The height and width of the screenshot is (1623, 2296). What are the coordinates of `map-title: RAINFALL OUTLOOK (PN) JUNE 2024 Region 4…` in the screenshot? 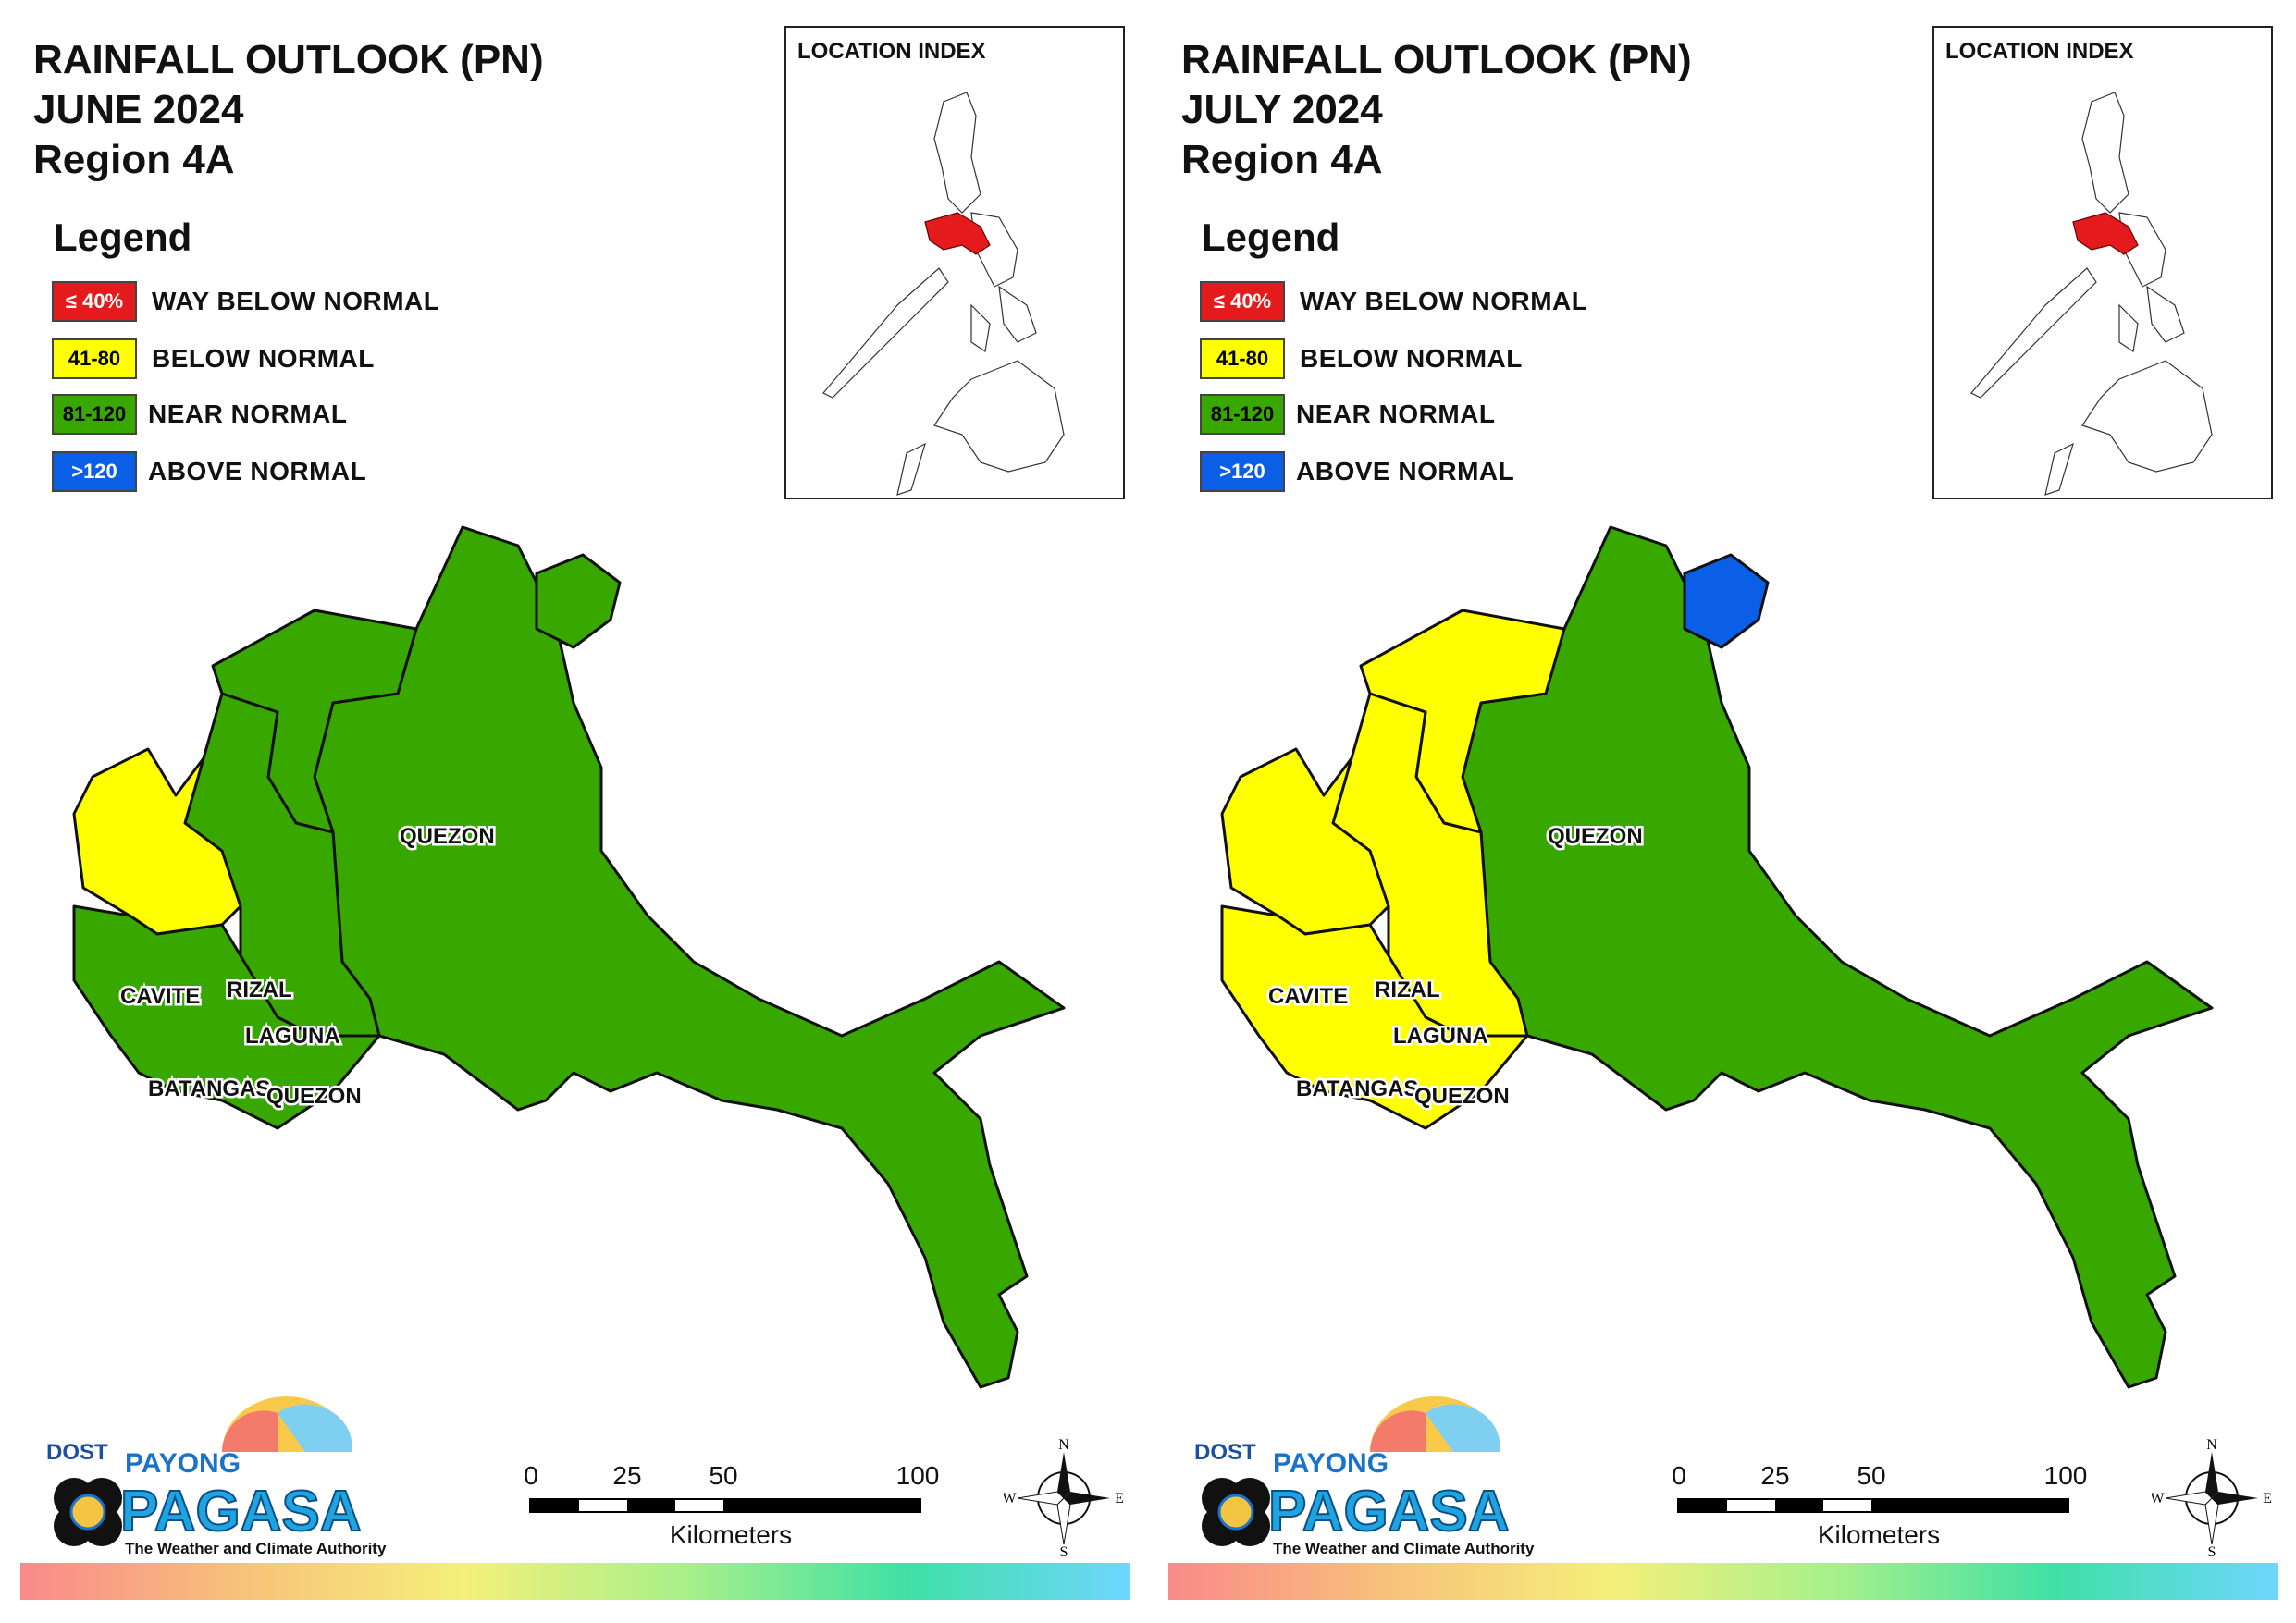 It's located at (288, 110).